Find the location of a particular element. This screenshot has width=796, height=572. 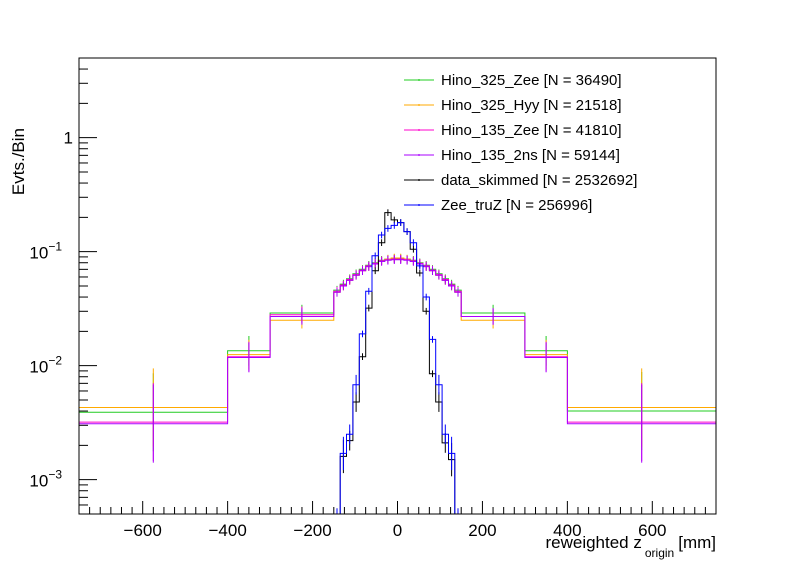

y-axis-title: Evts./Bin is located at coordinates (18, 161).